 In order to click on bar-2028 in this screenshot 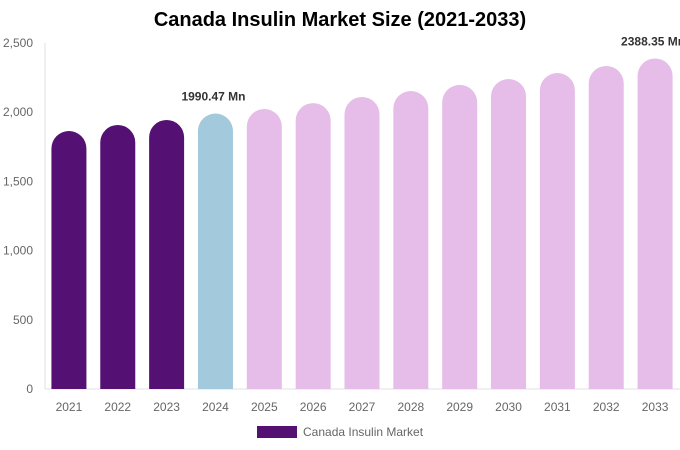, I will do `click(411, 240)`.